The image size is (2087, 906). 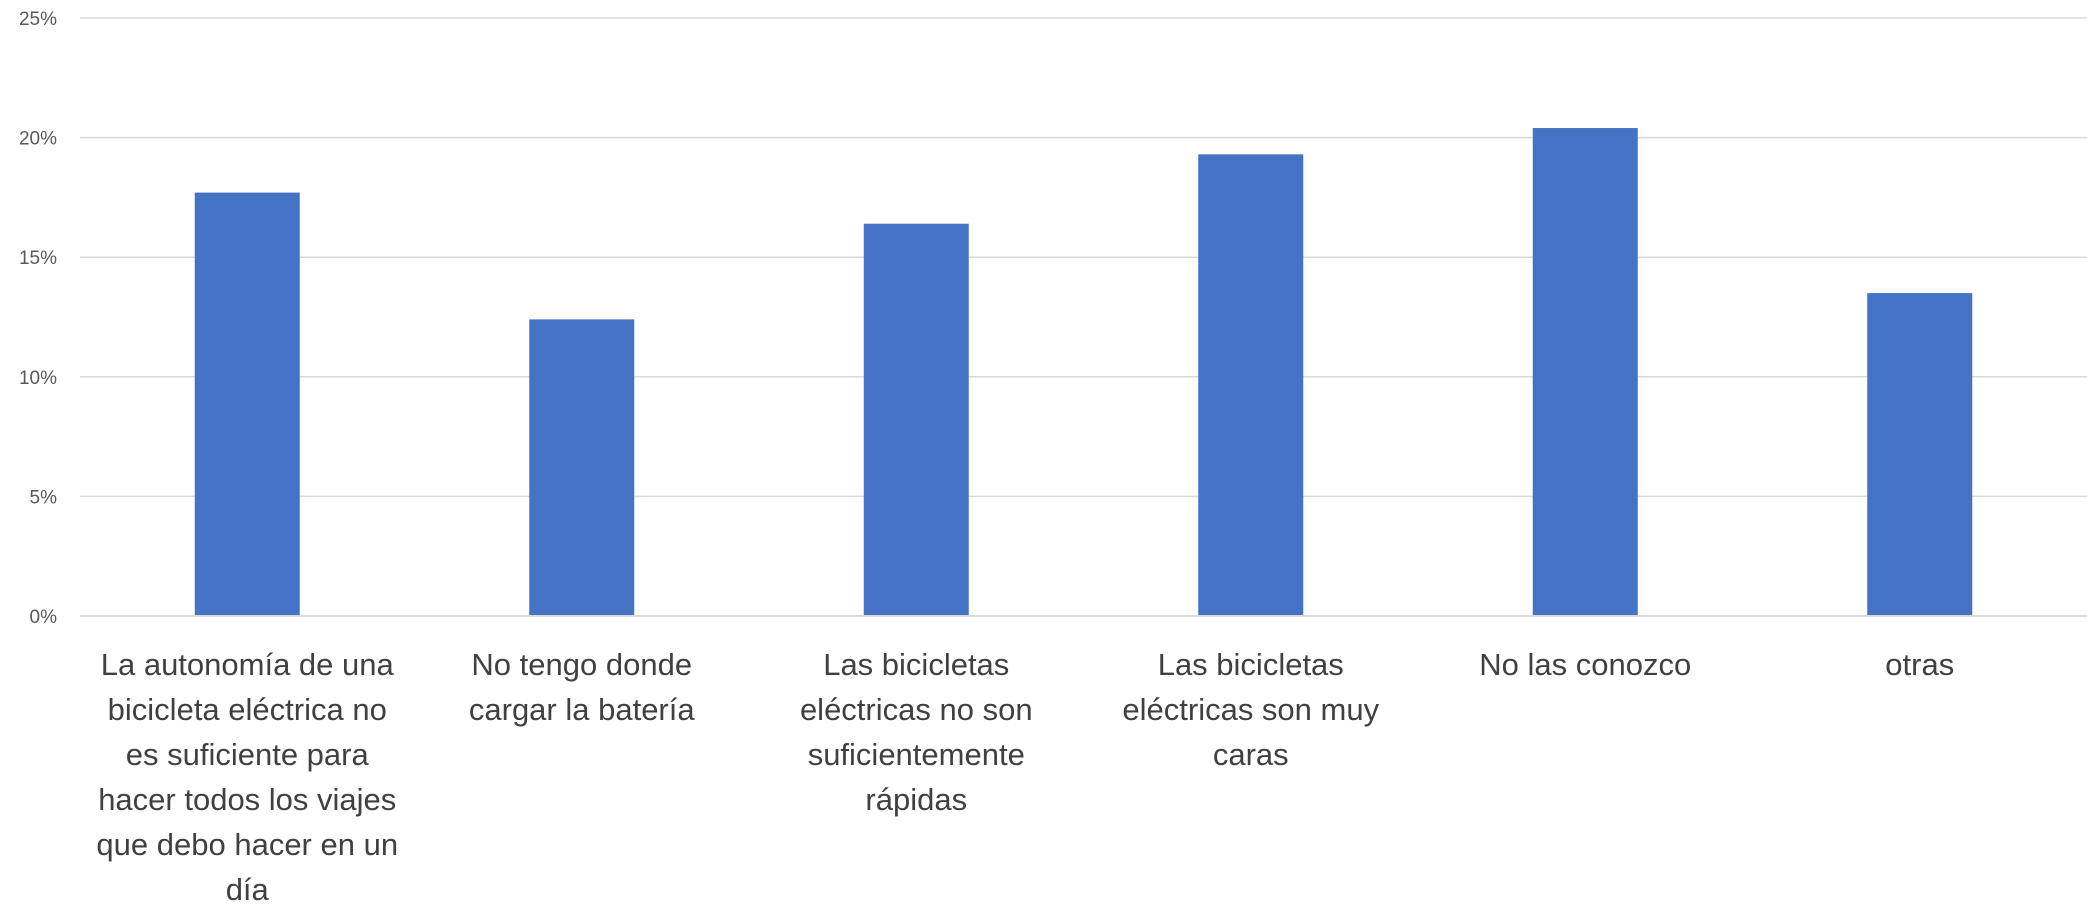 What do you see at coordinates (38, 258) in the screenshot?
I see `y-tick-label: 15%` at bounding box center [38, 258].